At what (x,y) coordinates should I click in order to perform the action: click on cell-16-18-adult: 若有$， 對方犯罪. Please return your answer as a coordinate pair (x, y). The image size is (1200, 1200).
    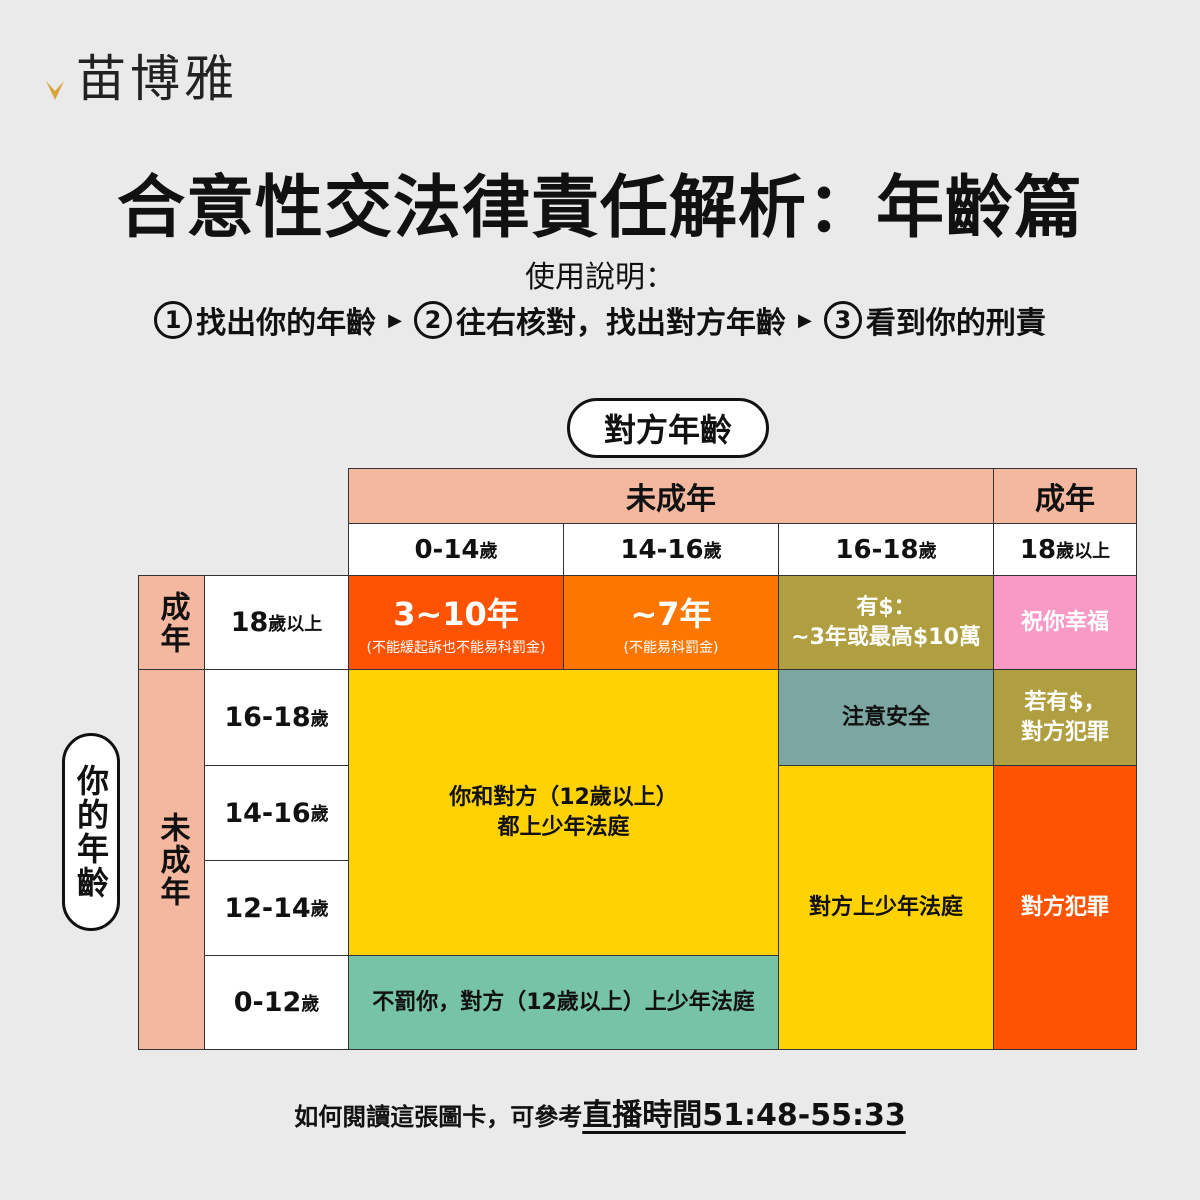
    Looking at the image, I should click on (1065, 717).